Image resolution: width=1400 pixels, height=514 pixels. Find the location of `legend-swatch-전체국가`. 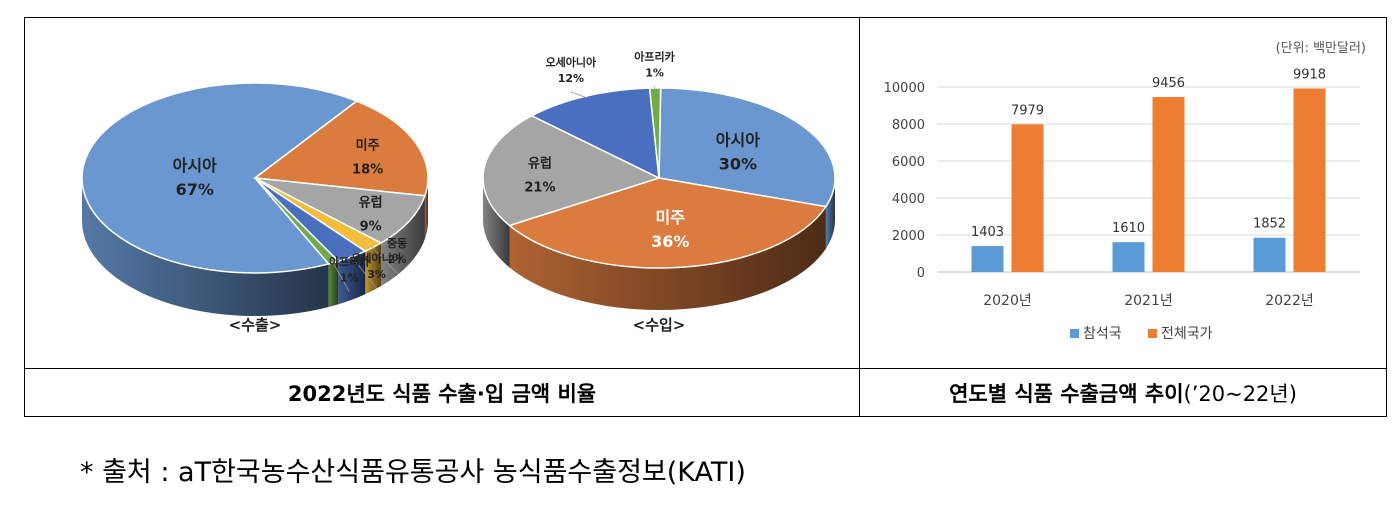

legend-swatch-전체국가 is located at coordinates (1152, 333).